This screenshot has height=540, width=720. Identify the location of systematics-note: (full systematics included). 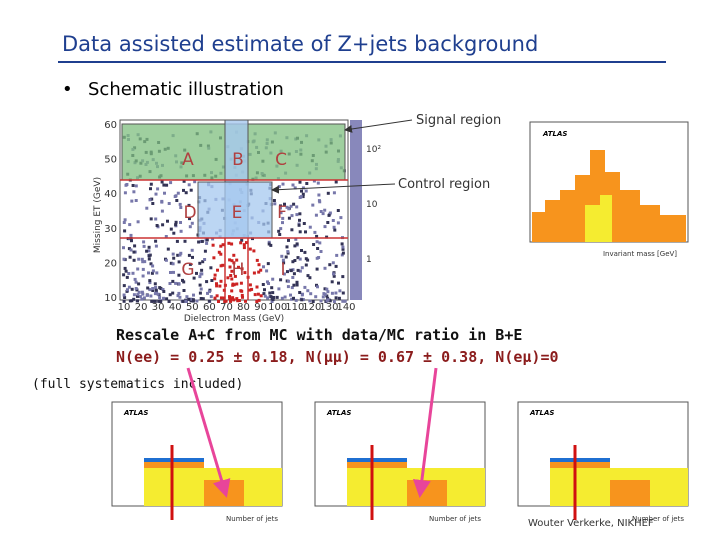
(137, 384).